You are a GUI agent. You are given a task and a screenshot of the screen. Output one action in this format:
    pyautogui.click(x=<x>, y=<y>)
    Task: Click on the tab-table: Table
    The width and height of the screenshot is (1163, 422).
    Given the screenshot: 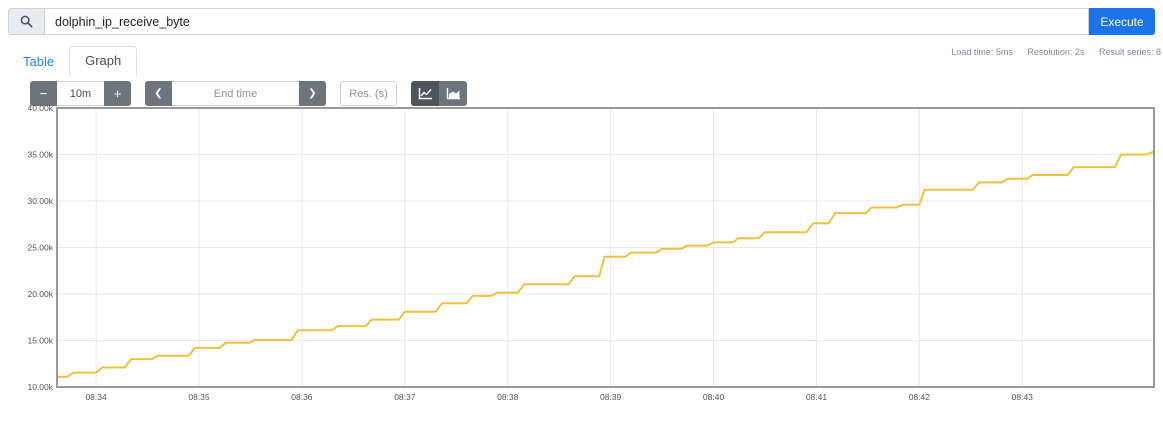 What is the action you would take?
    pyautogui.click(x=39, y=61)
    